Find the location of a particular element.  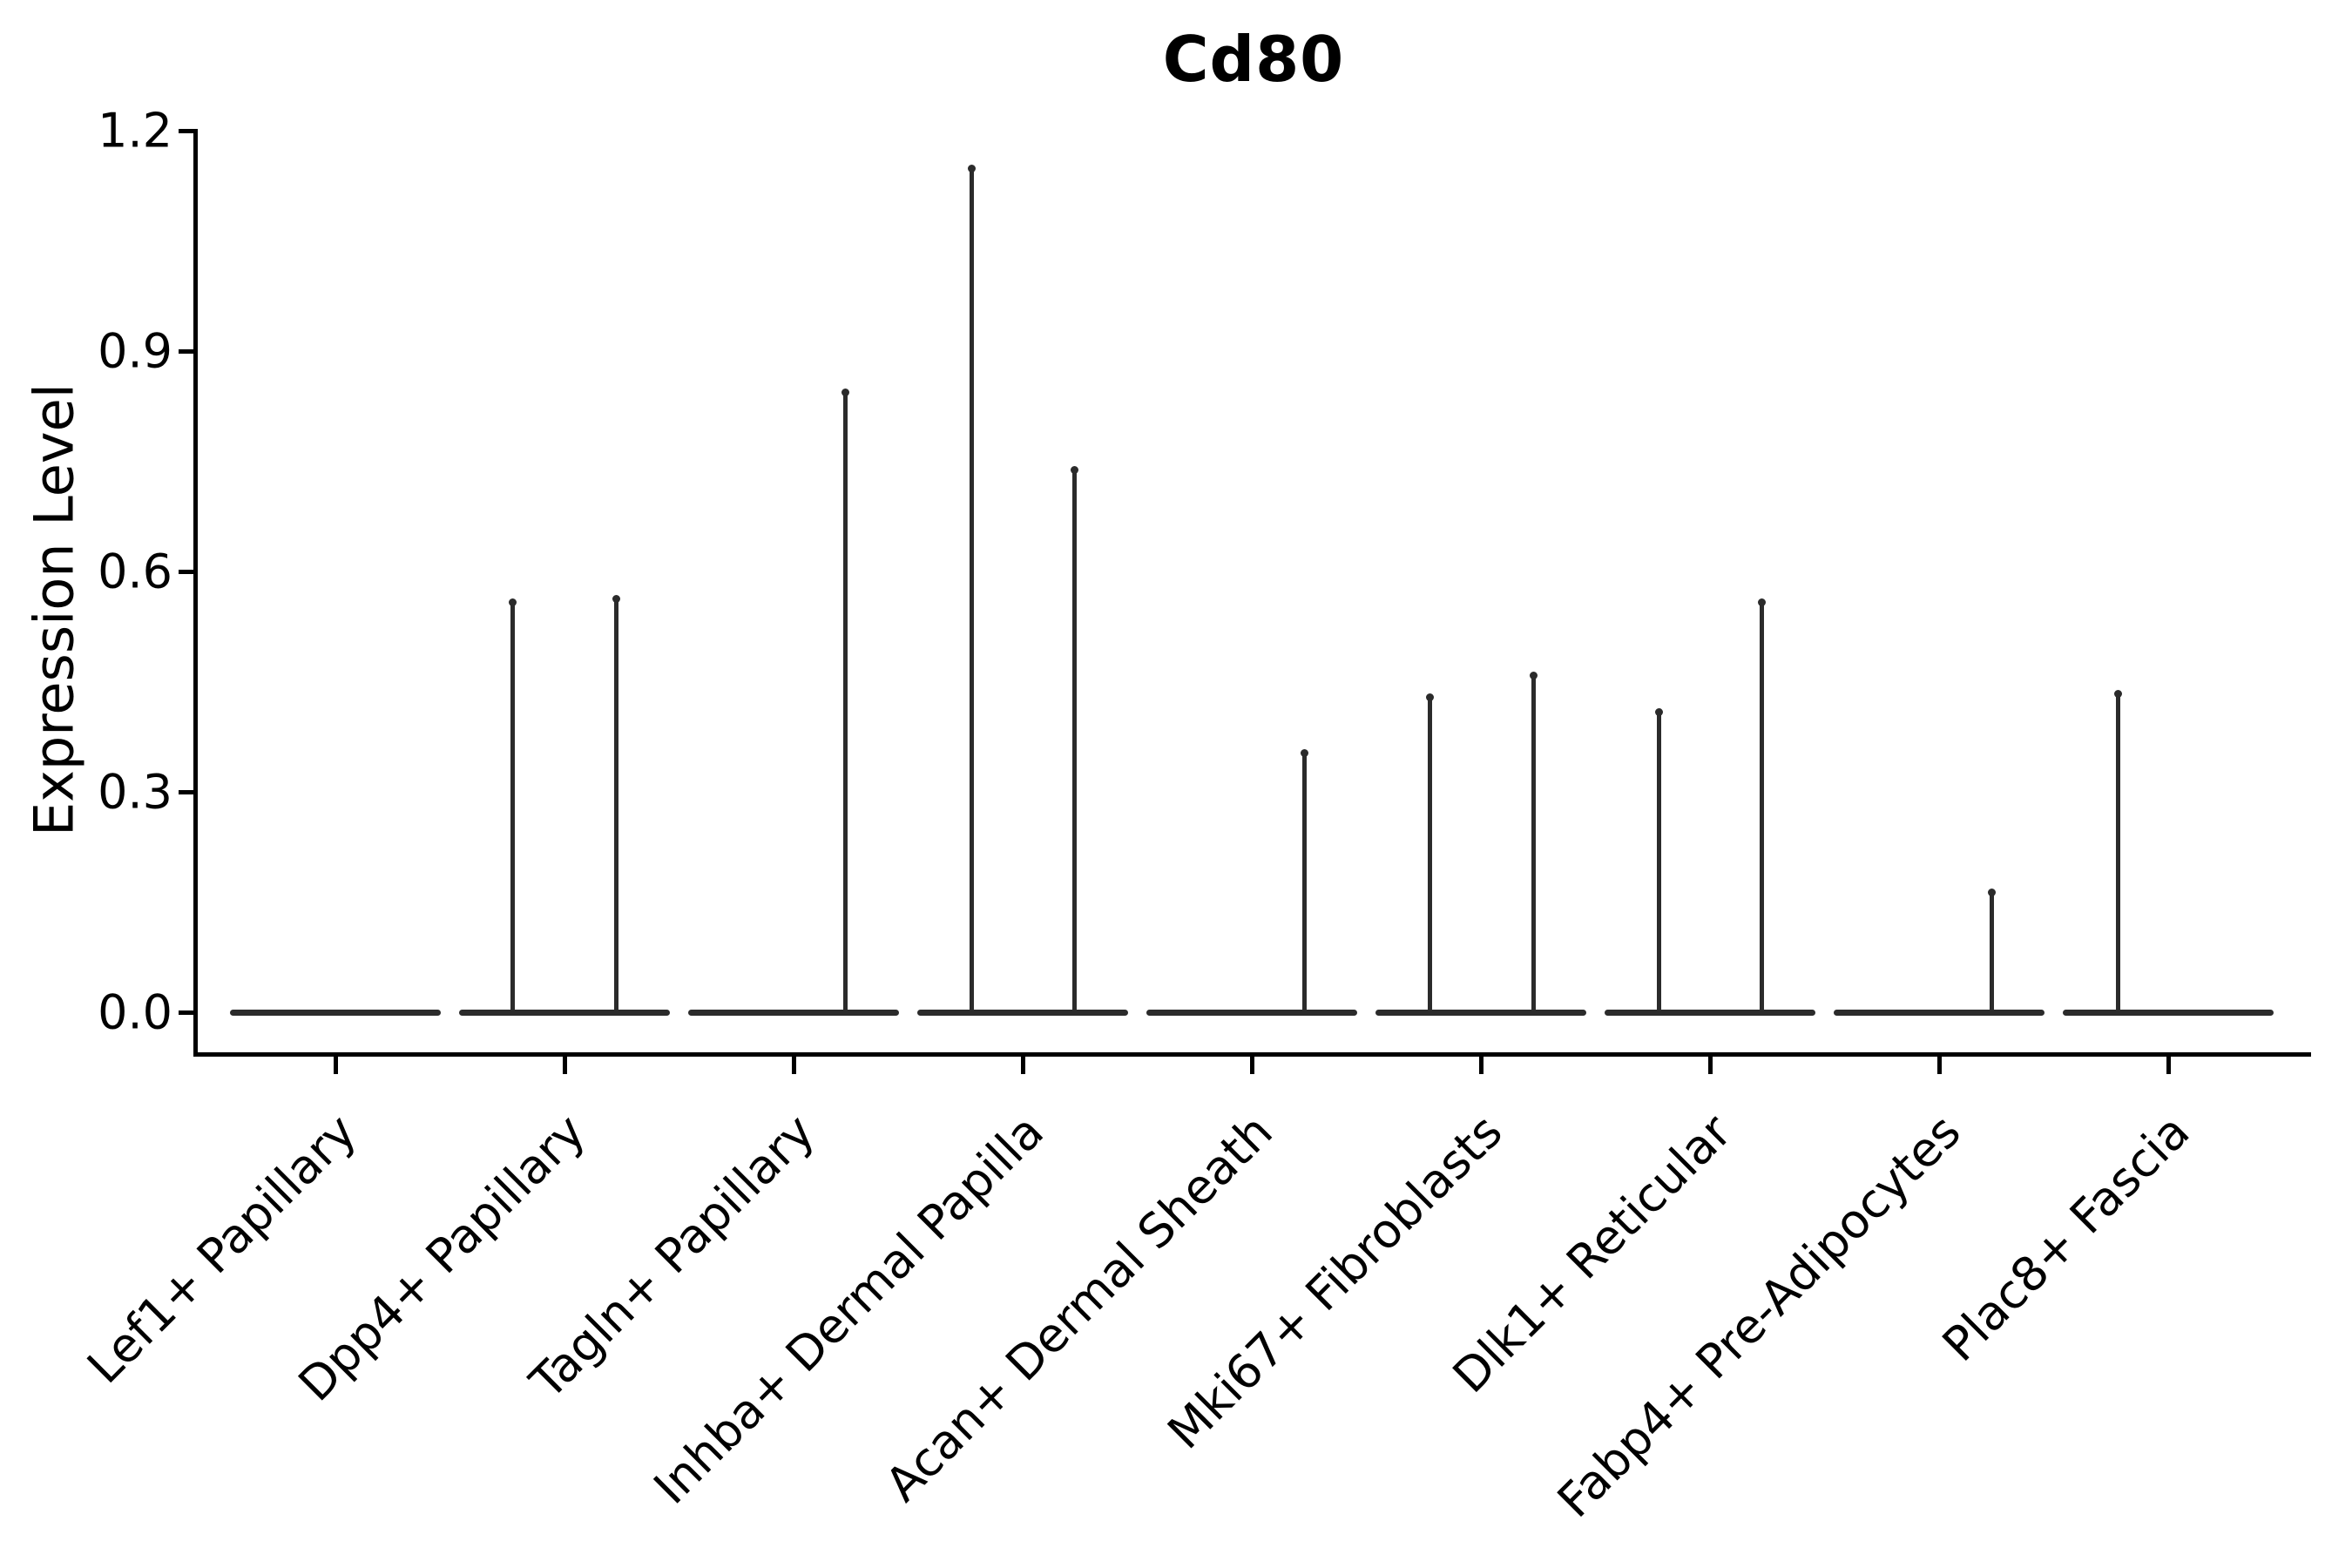

y-tick-label: 0.6 is located at coordinates (135, 571).